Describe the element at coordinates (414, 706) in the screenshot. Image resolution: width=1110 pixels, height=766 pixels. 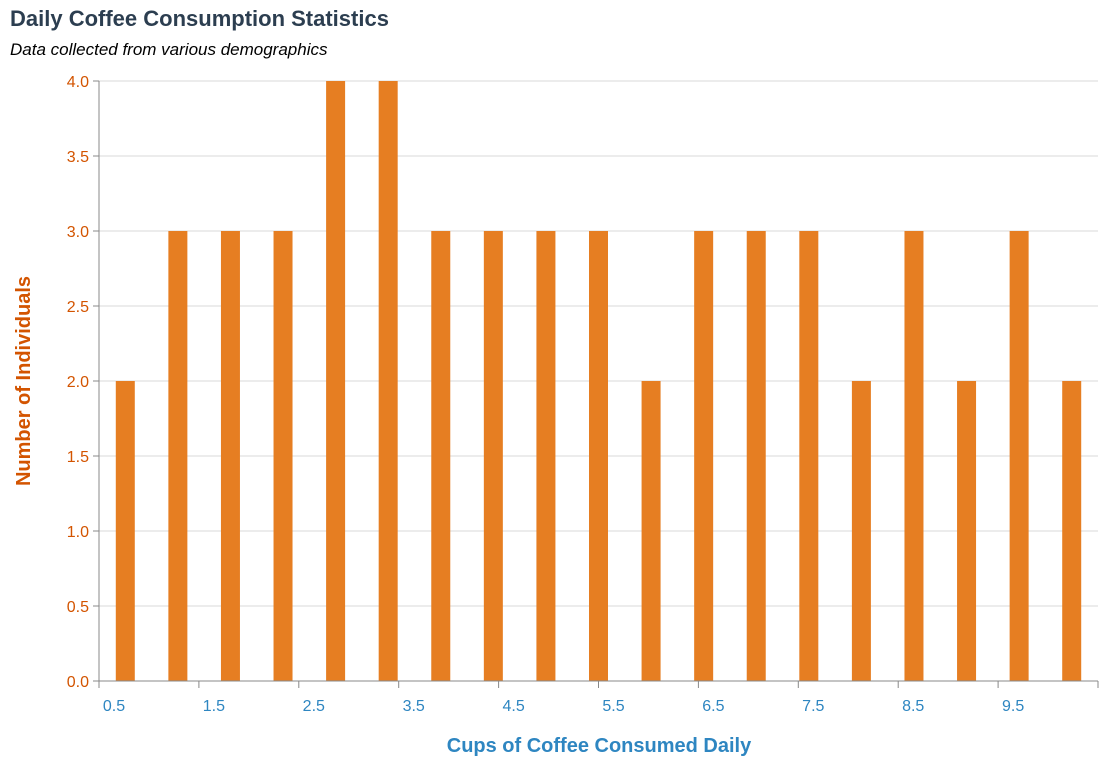
I see `x-tick-label: 3.5` at that location.